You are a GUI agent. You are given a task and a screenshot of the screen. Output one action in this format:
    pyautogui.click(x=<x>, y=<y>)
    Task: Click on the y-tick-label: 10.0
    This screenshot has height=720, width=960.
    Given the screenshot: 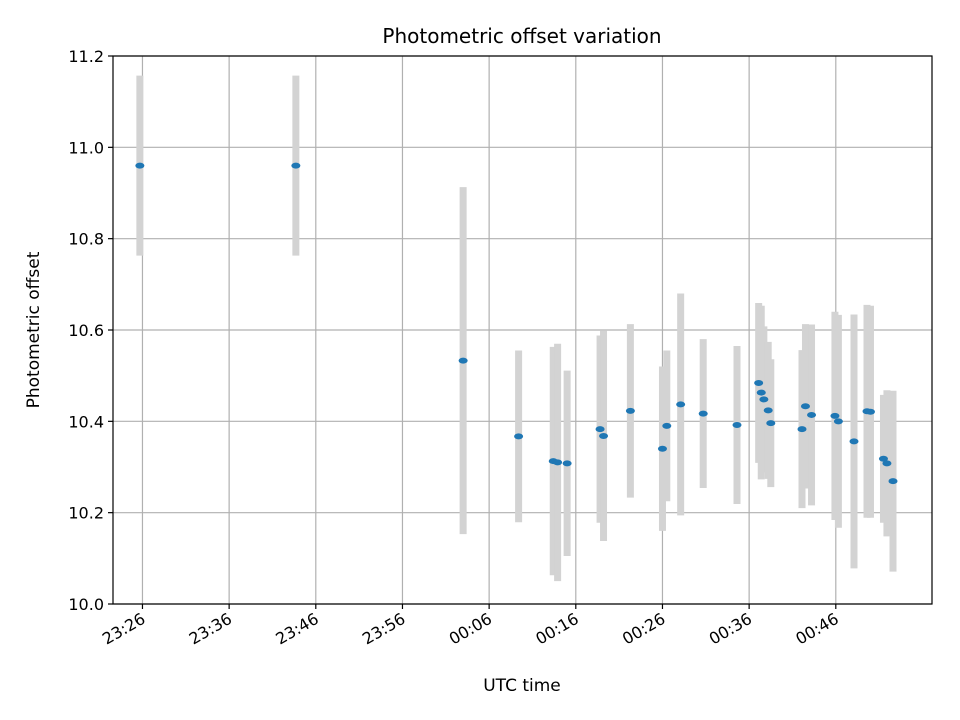 What is the action you would take?
    pyautogui.click(x=86, y=604)
    